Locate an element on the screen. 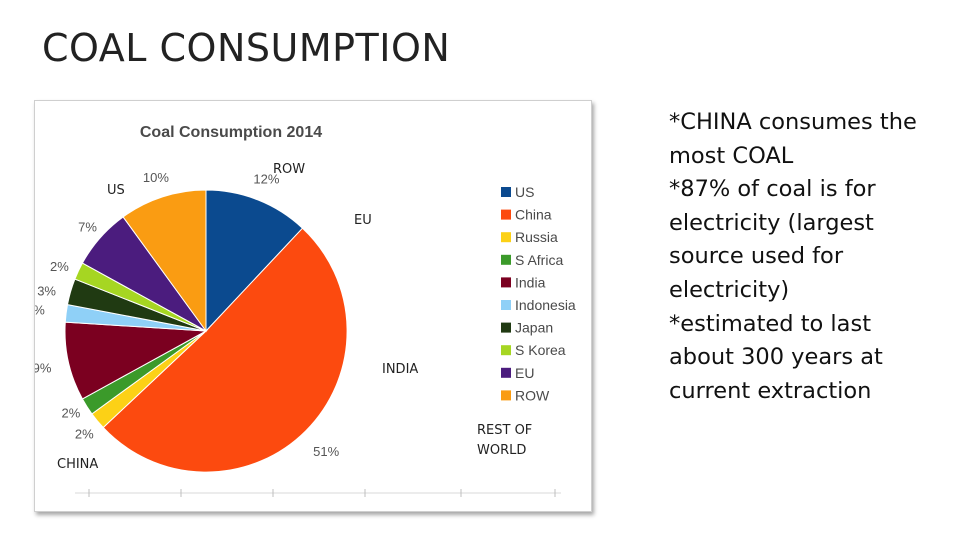  pie-slice-us is located at coordinates (254, 261).